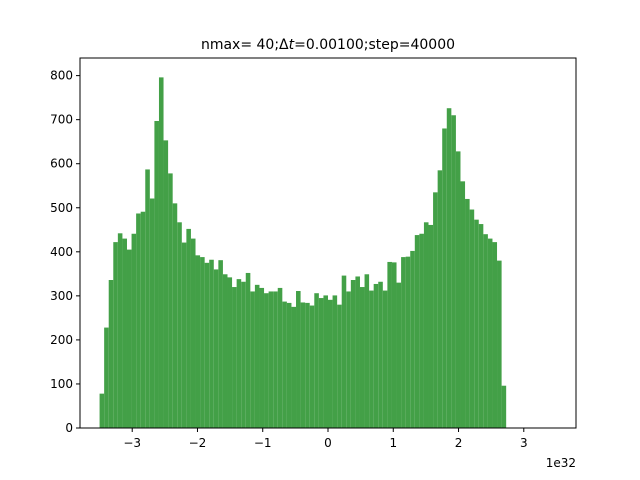  What do you see at coordinates (292, 45) in the screenshot?
I see `title-part-1: t` at bounding box center [292, 45].